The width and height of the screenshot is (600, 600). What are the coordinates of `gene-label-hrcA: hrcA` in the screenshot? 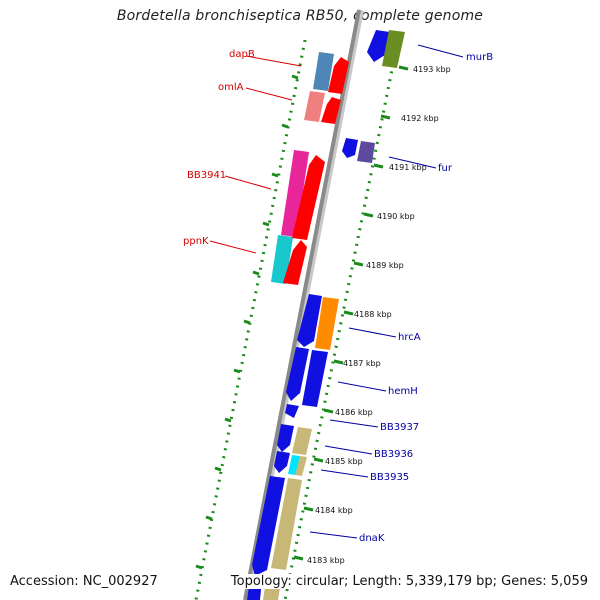 It's located at (409, 337).